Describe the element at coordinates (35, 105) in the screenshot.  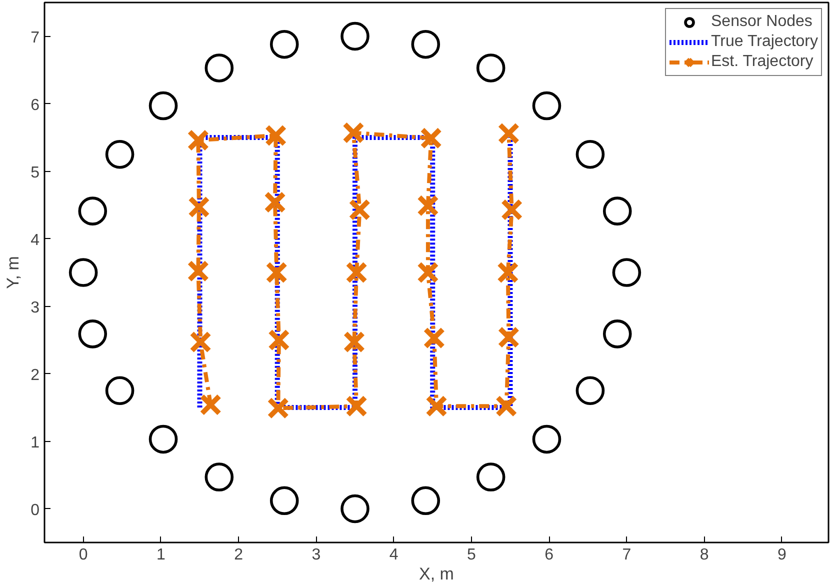
I see `y-tick-label: 6` at that location.